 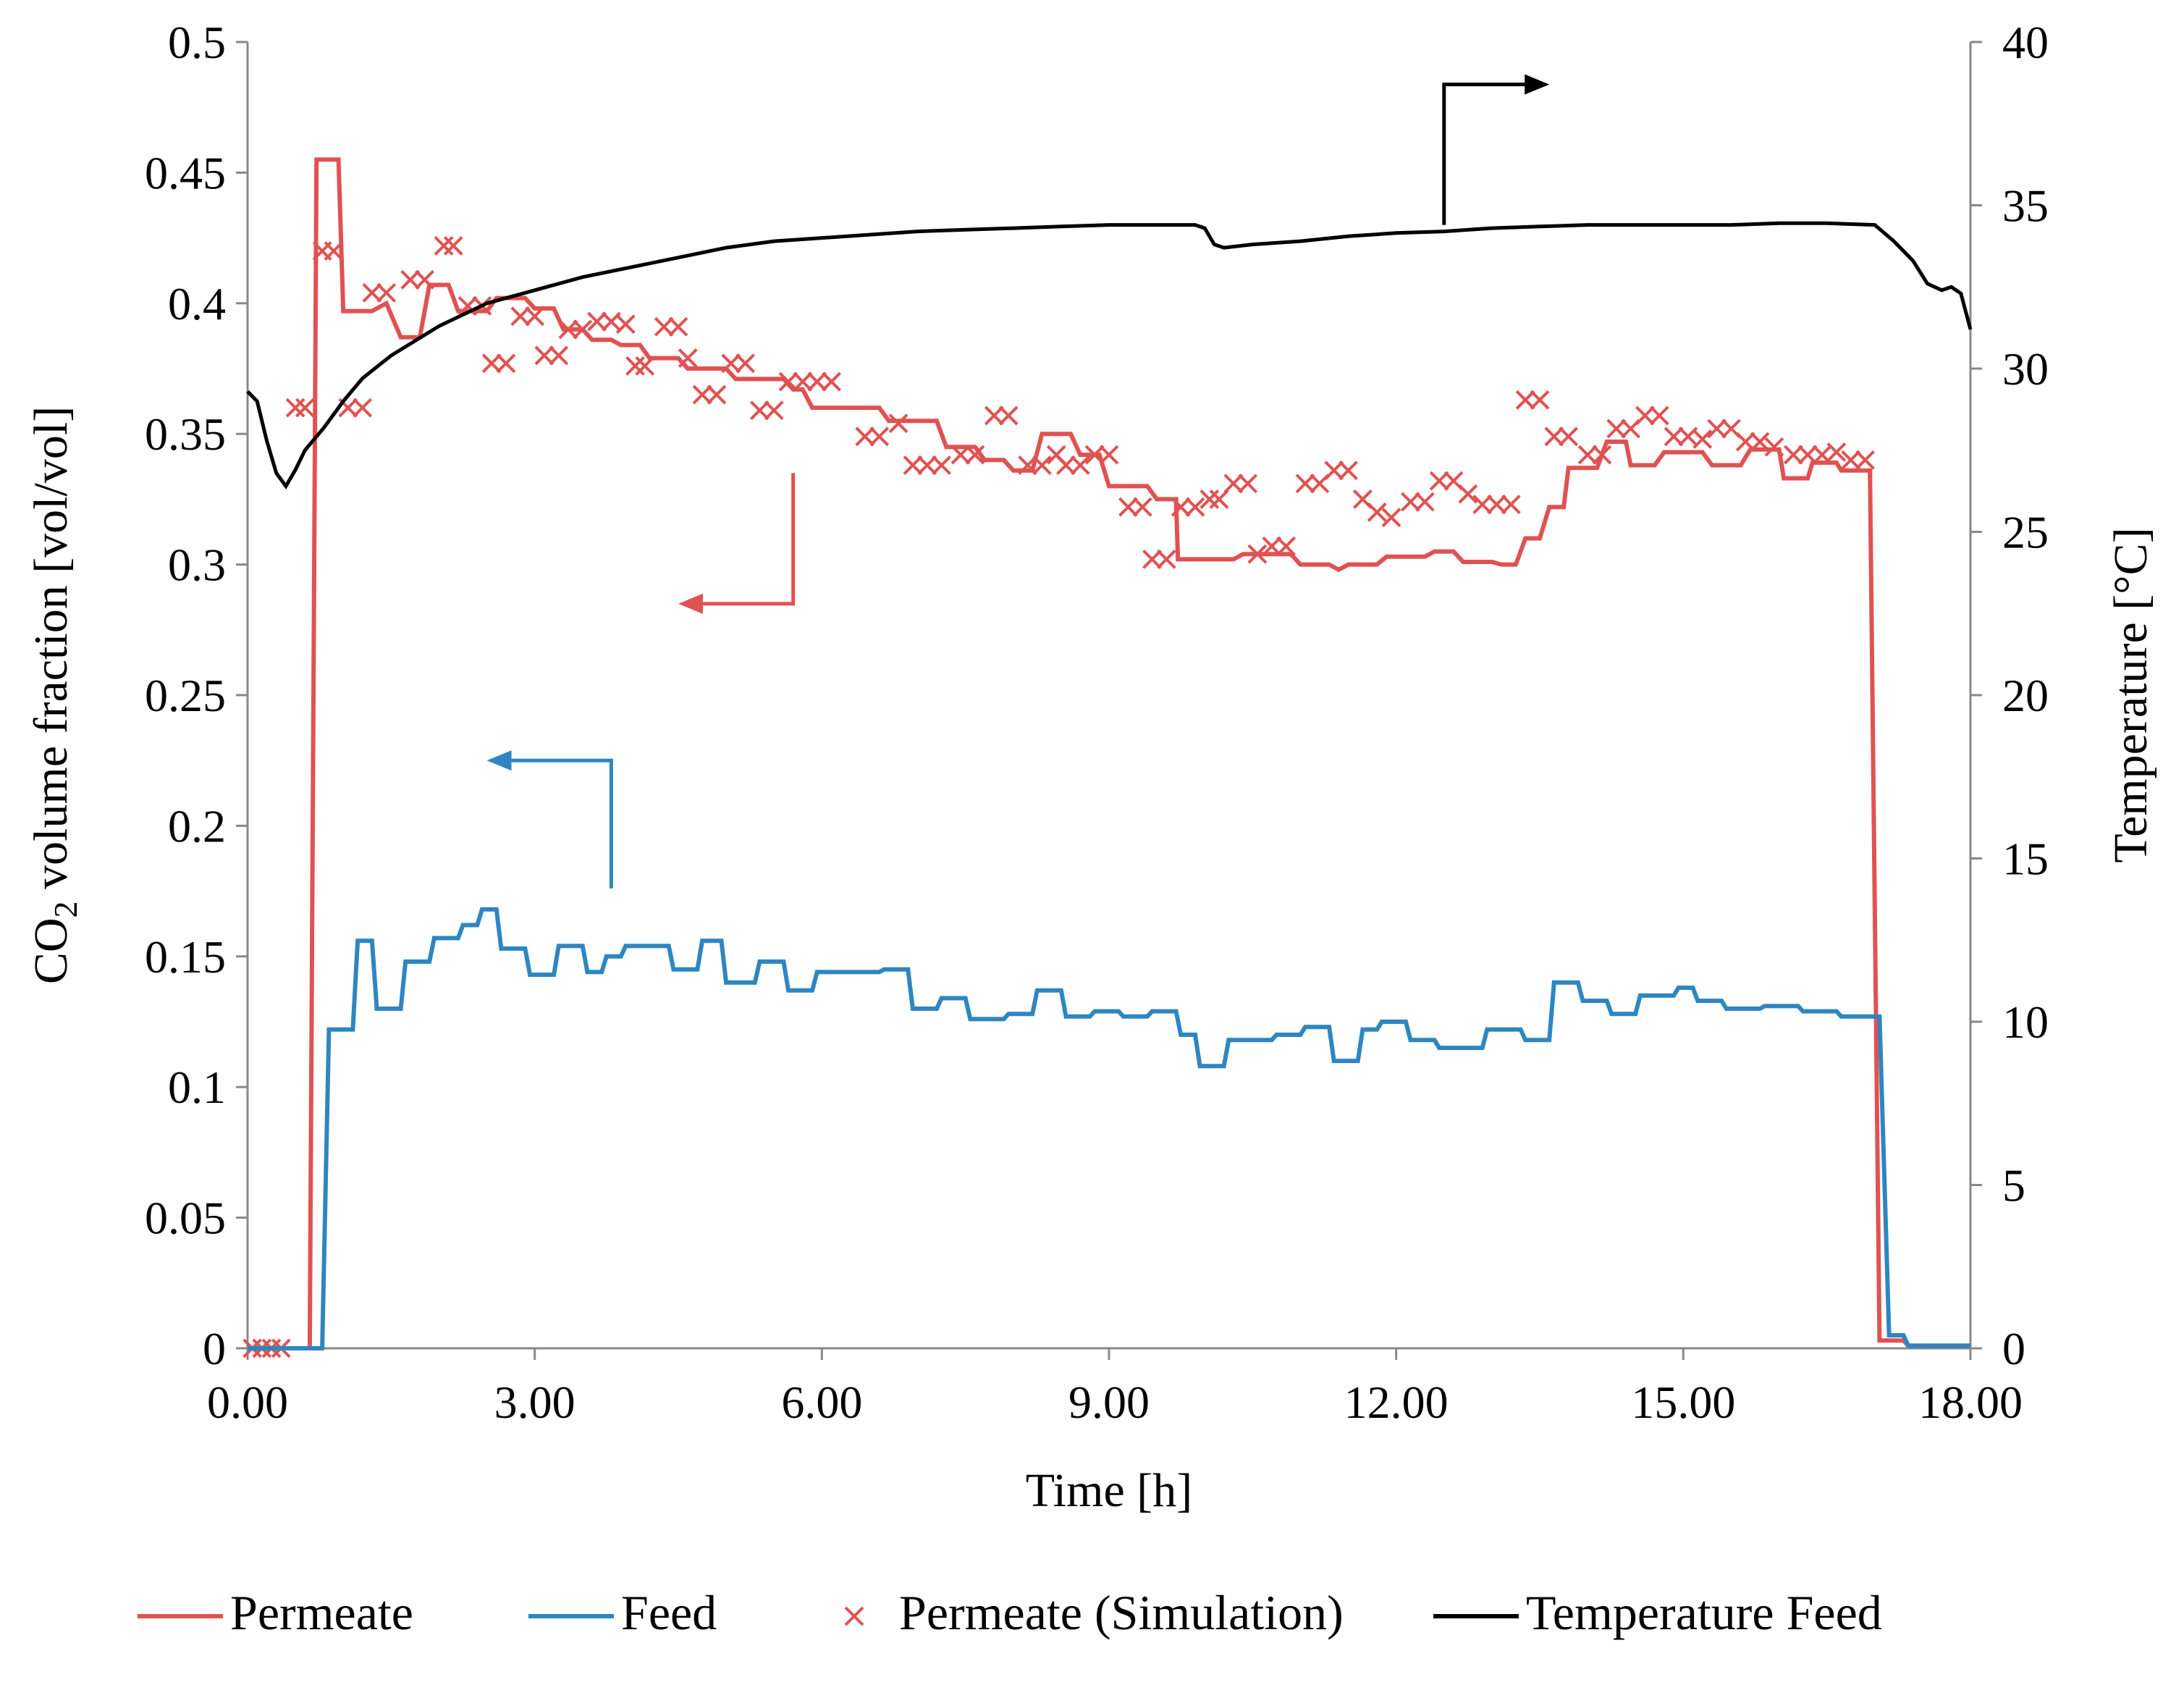 I want to click on right-axis-title: Temperature [°C], so click(x=2130, y=694).